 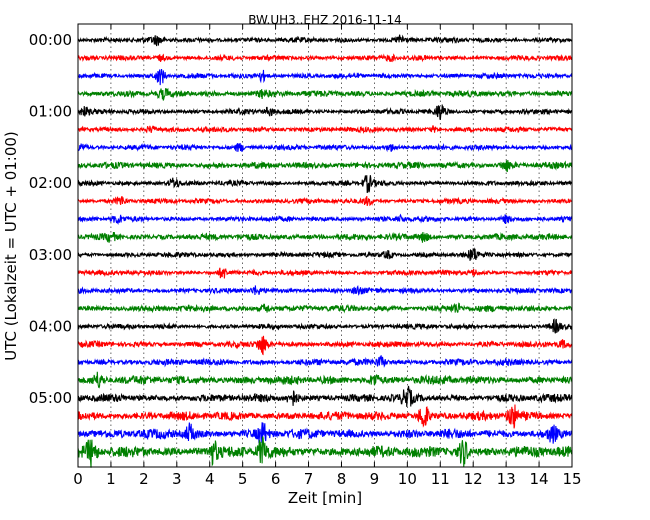 What do you see at coordinates (506, 479) in the screenshot?
I see `x-tick-label: 13` at bounding box center [506, 479].